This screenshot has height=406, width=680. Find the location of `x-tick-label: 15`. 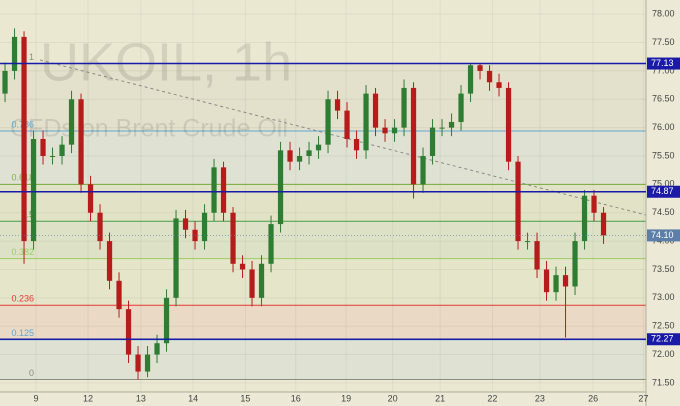

x-tick-label: 15 is located at coordinates (245, 398).